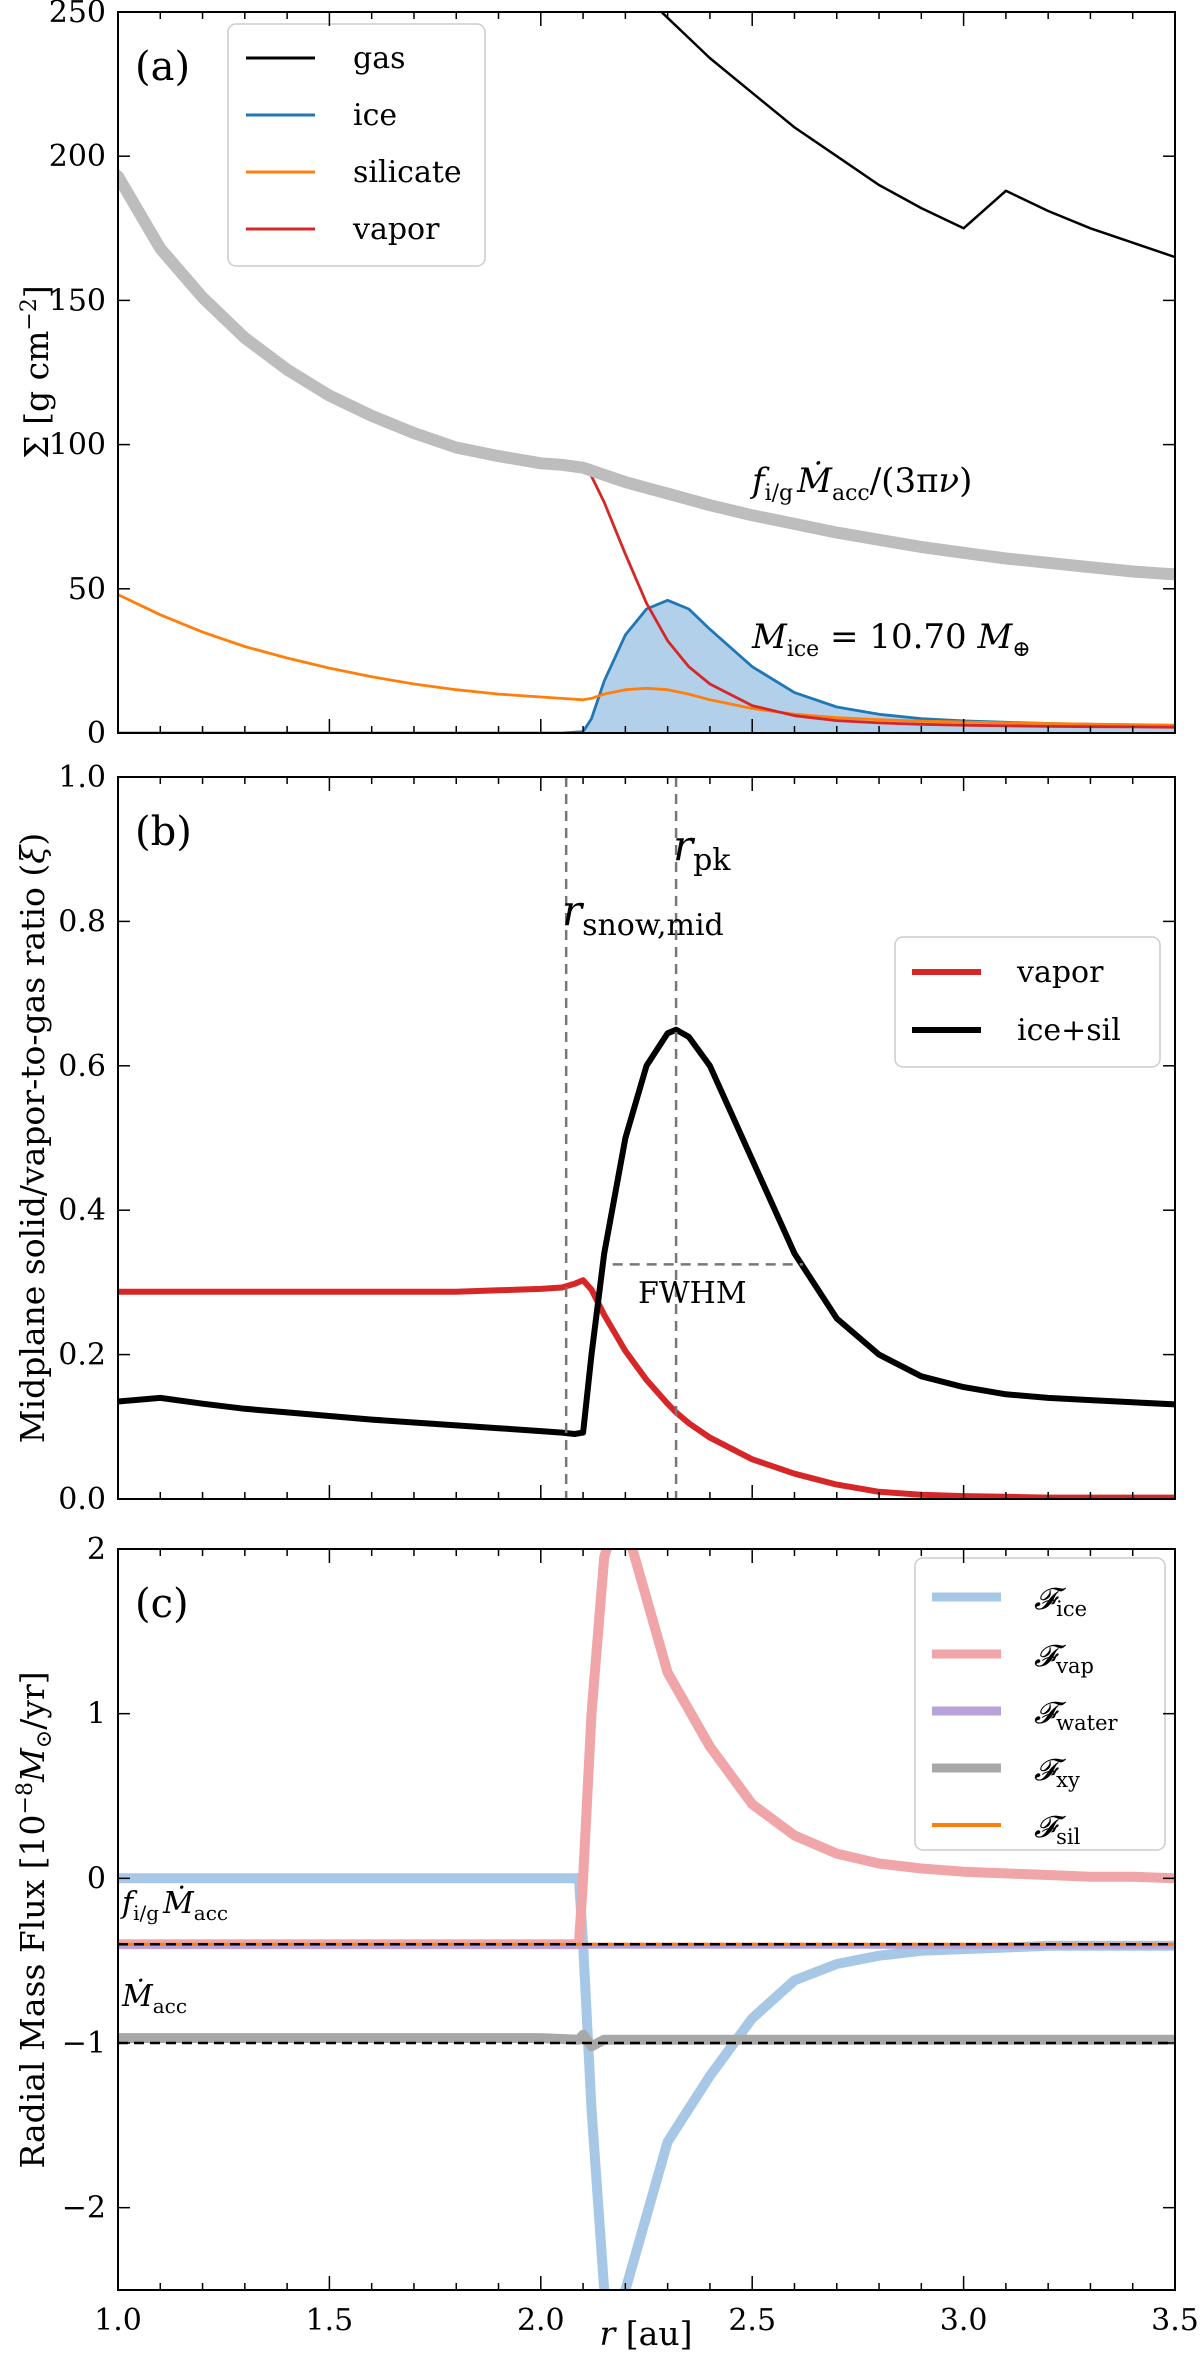 This screenshot has height=2355, width=1200. What do you see at coordinates (752, 2320) in the screenshot?
I see `x-tick-label: 2.5` at bounding box center [752, 2320].